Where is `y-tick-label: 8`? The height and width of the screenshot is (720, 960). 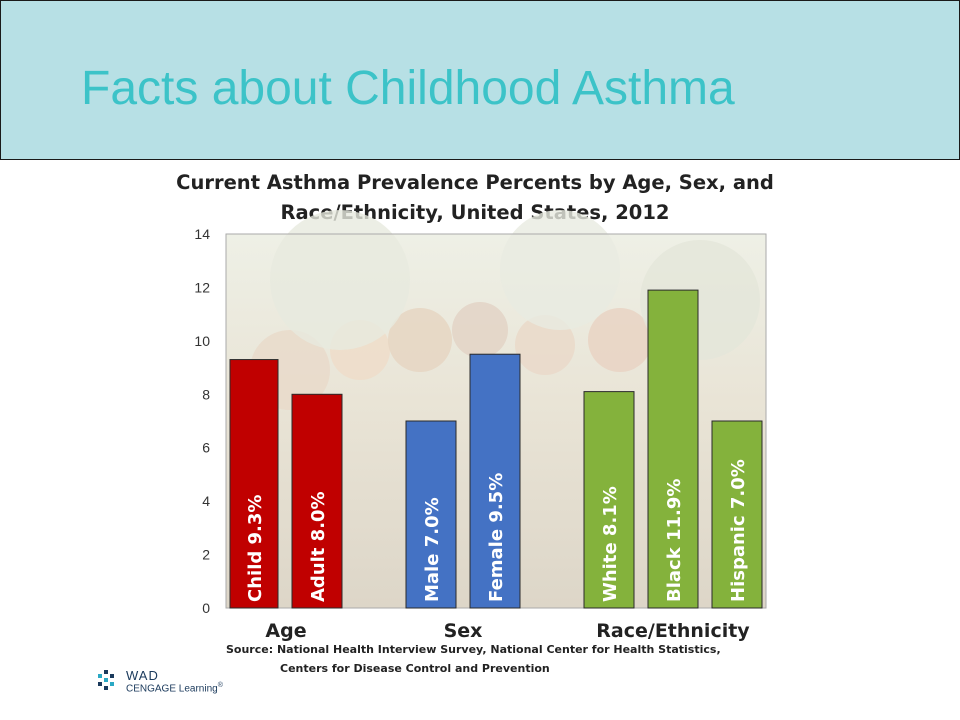 y-tick-label: 8 is located at coordinates (206, 394).